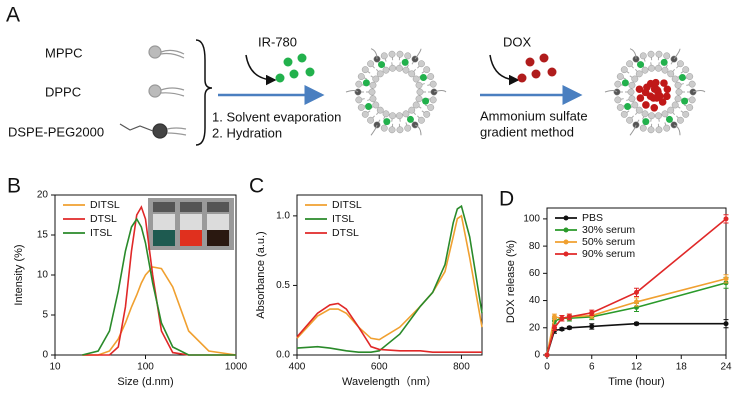 This screenshot has height=404, width=735. I want to click on y-tick-label: 80, so click(535, 246).